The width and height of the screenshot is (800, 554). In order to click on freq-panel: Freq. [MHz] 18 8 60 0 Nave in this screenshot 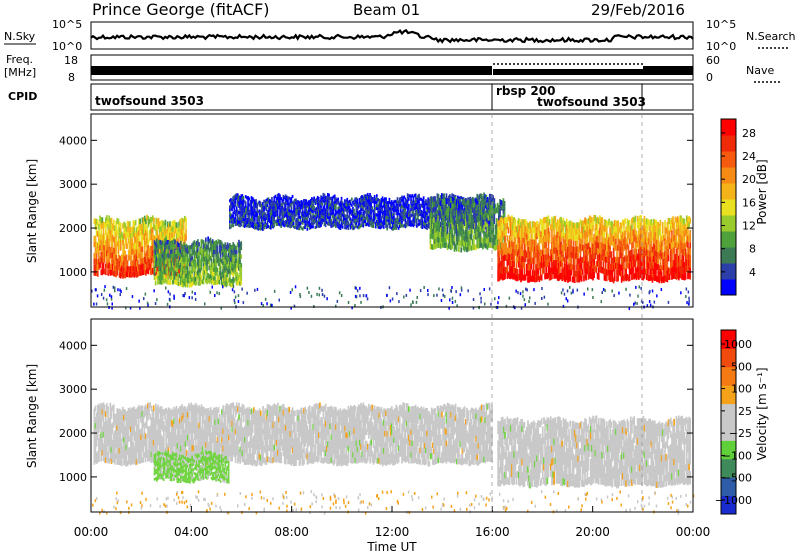, I will do `click(392, 68)`.